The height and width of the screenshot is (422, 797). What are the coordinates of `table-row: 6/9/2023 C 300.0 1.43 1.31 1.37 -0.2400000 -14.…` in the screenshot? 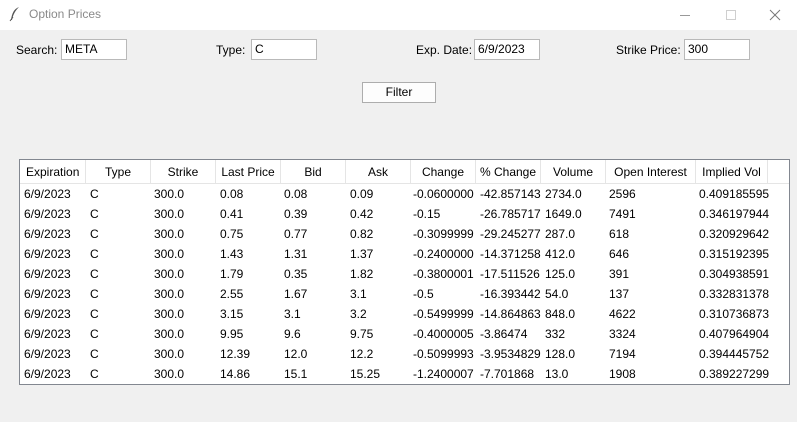 It's located at (404, 254).